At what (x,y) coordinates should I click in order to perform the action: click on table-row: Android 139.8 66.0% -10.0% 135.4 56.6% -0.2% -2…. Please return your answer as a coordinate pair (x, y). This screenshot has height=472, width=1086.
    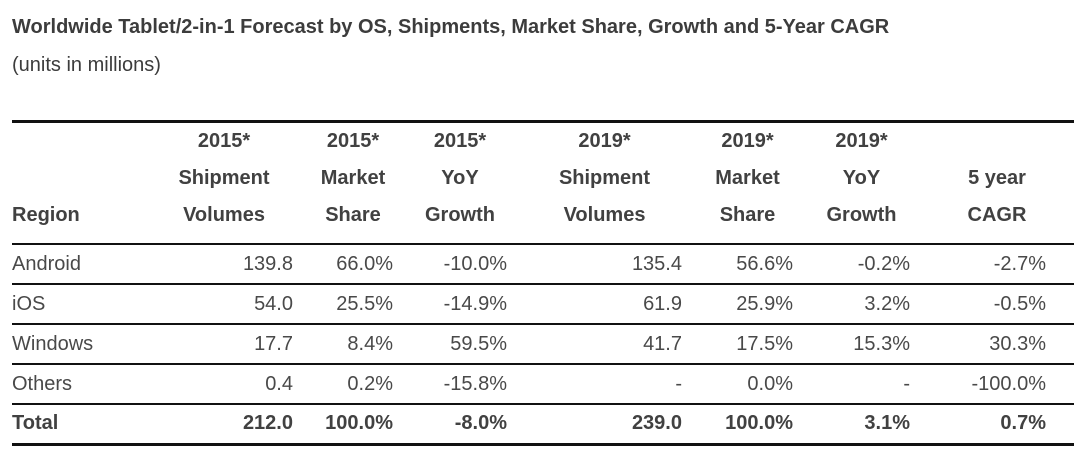
    Looking at the image, I should click on (543, 264).